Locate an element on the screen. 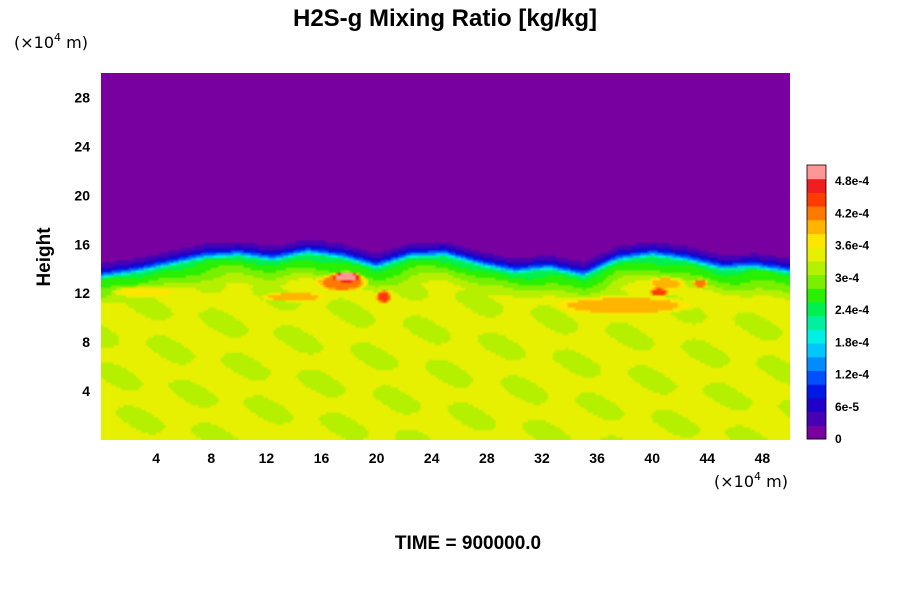  x-tick-label: 24 is located at coordinates (432, 458).